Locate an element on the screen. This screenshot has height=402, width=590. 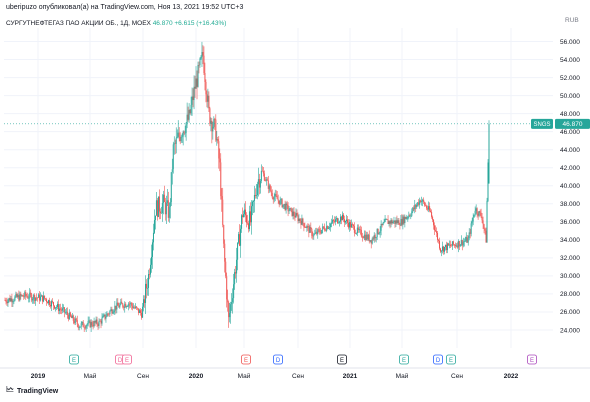
last-price-value: 46.870 is located at coordinates (573, 124).